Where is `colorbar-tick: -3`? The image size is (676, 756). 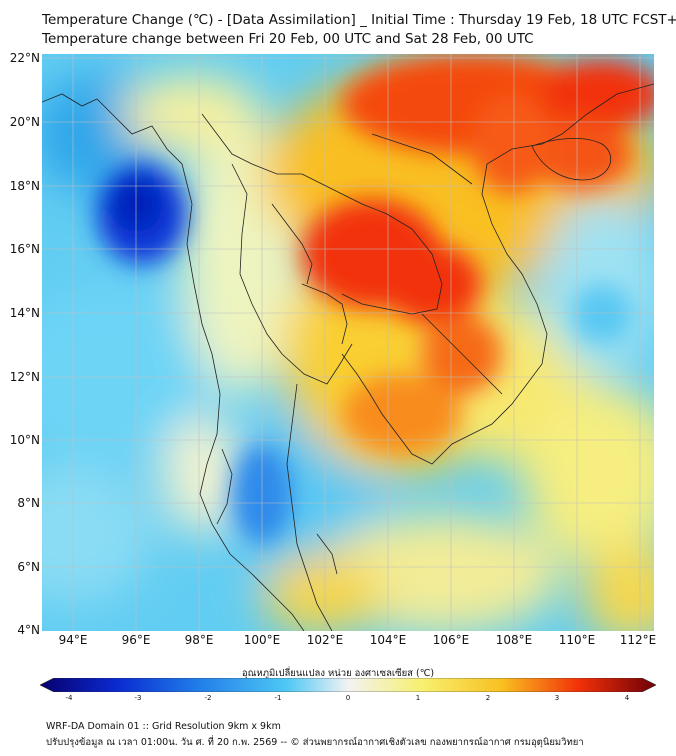
colorbar-tick: -3 is located at coordinates (138, 698).